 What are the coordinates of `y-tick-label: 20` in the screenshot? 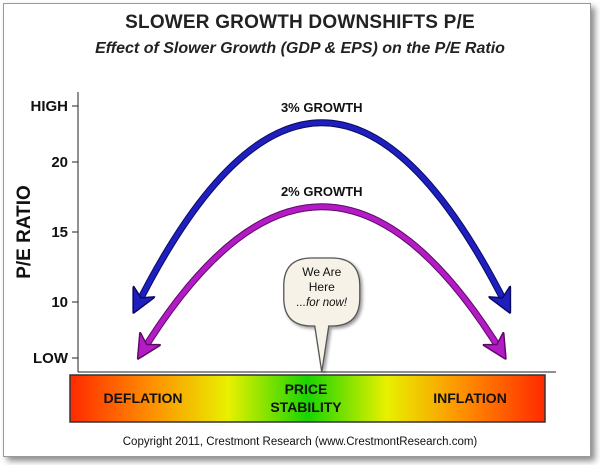 It's located at (59, 162).